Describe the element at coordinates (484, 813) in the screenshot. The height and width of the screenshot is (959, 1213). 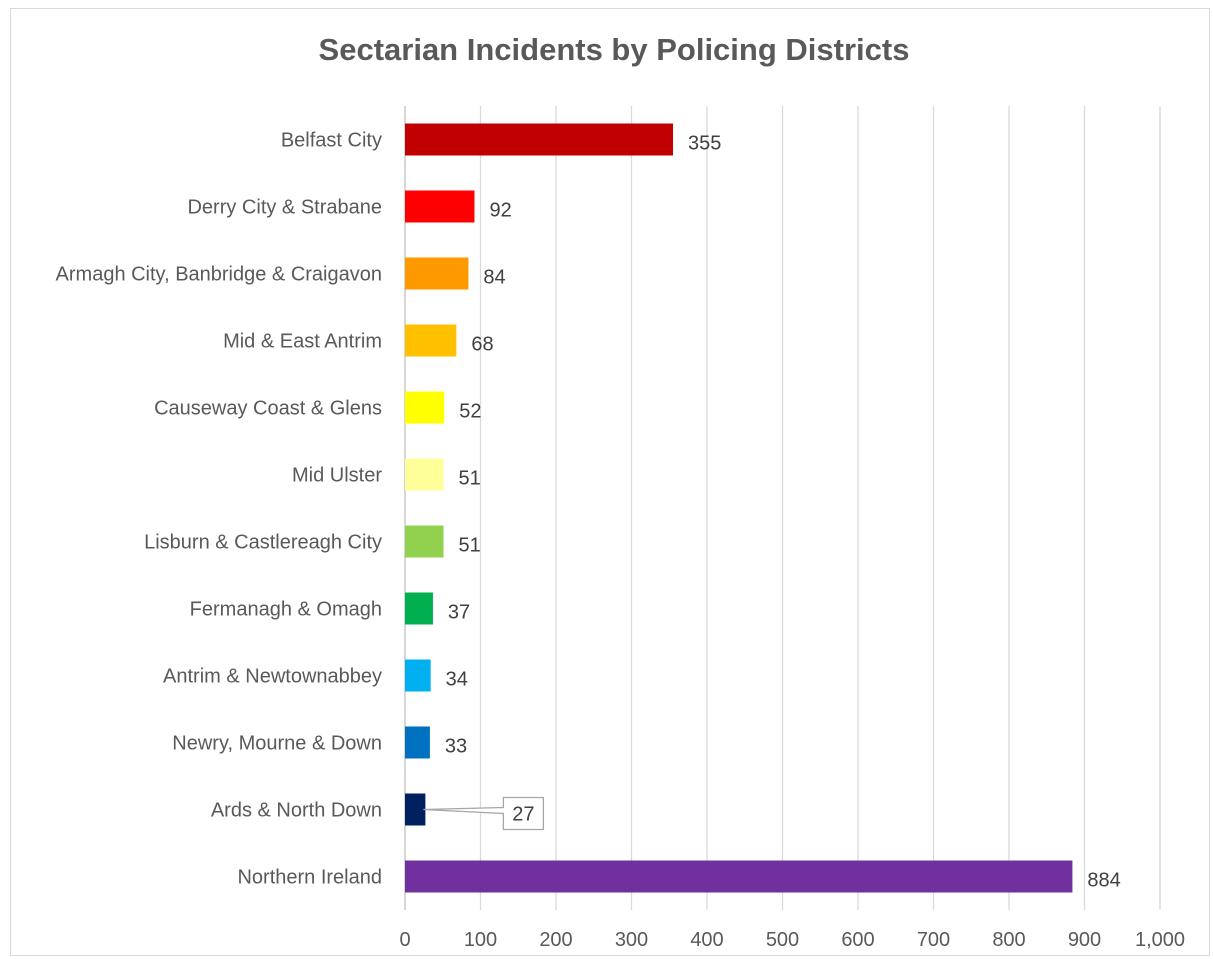
I see `data-callout` at that location.